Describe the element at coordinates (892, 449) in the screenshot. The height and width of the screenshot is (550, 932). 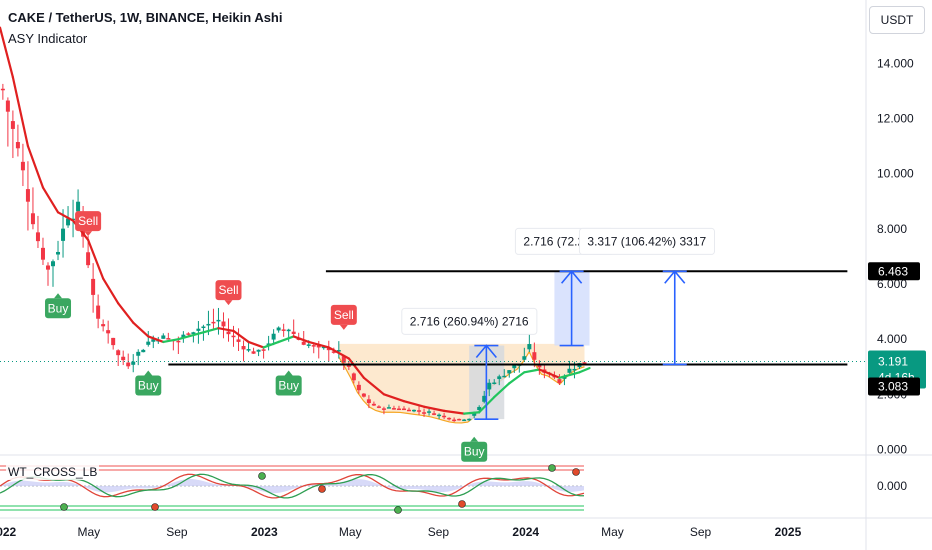
I see `y-tick-label: 0.000` at that location.